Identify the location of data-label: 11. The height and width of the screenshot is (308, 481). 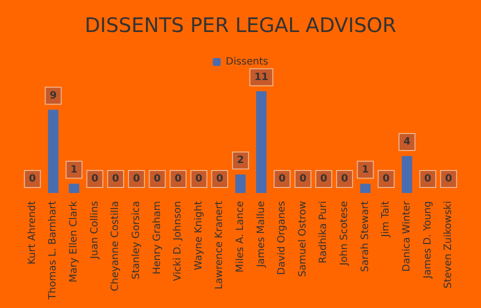
(261, 77).